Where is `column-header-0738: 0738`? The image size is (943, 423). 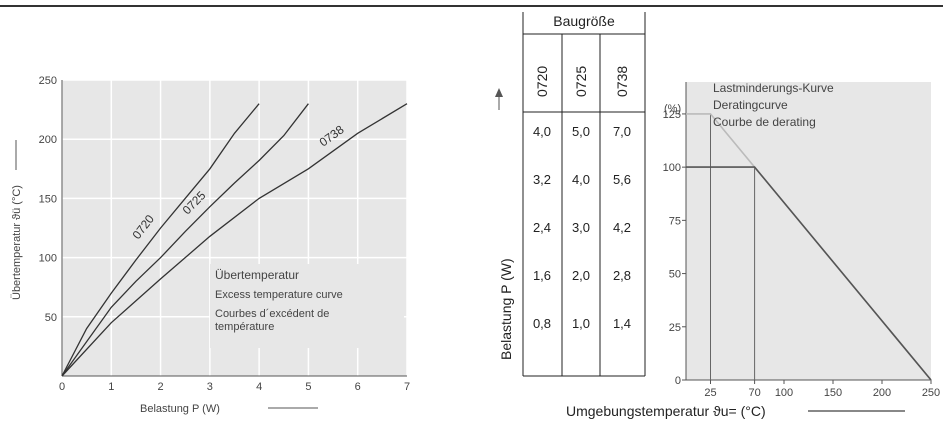 column-header-0738: 0738 is located at coordinates (622, 81).